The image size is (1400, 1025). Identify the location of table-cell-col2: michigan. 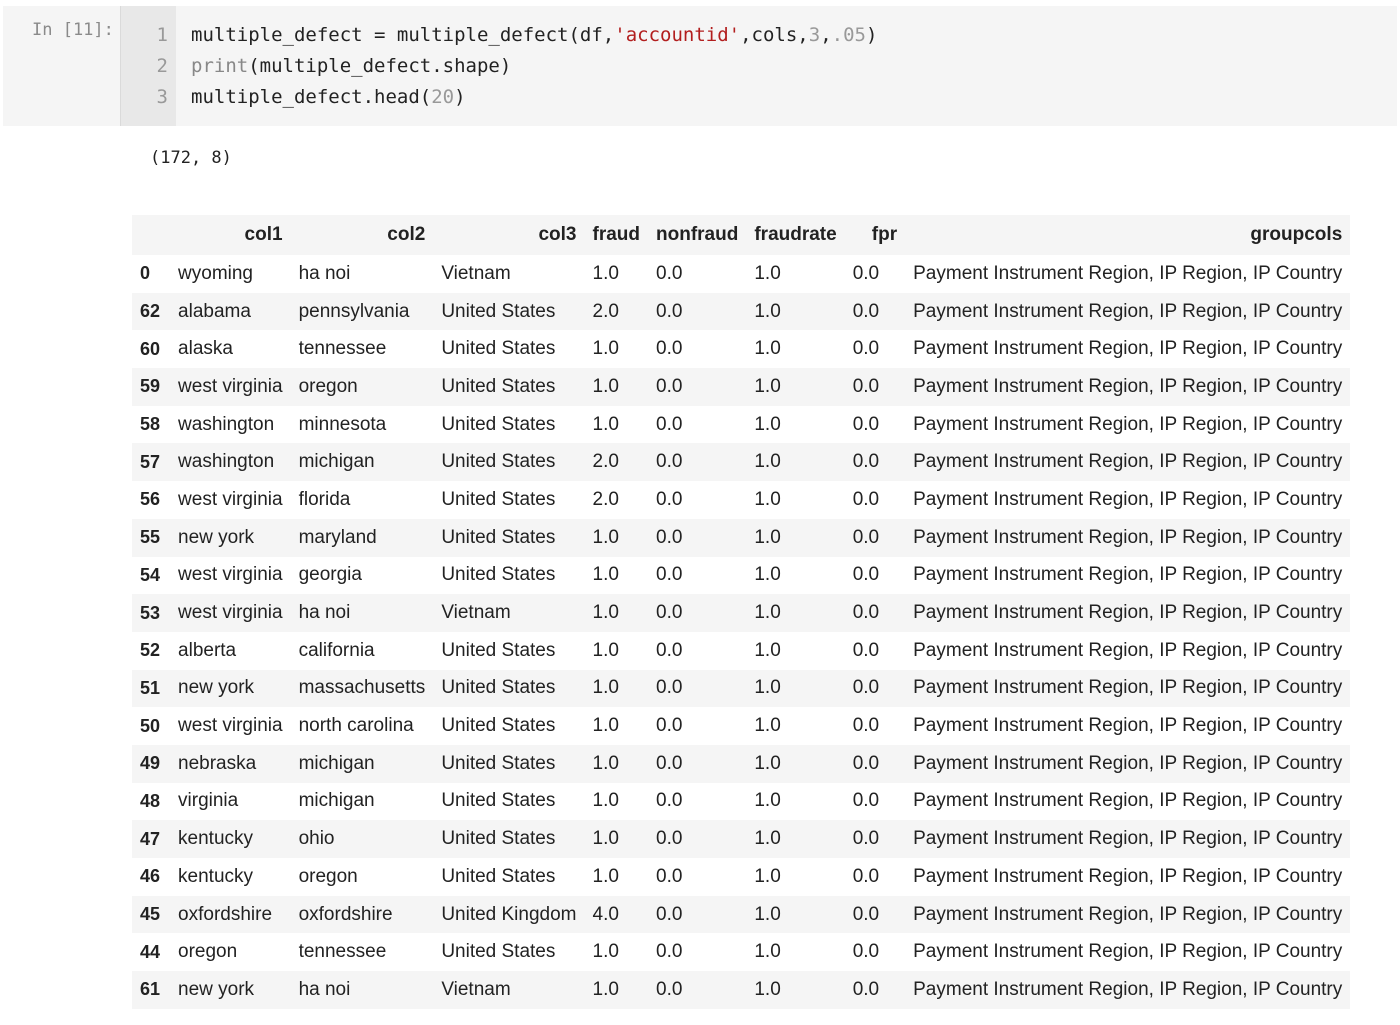
(336, 763).